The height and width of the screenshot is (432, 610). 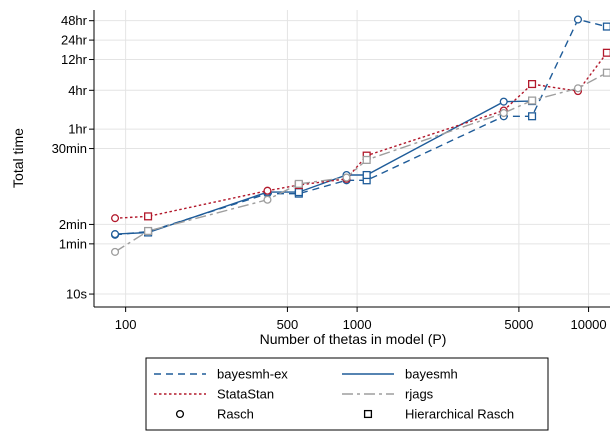 What do you see at coordinates (214, 394) in the screenshot?
I see `legend-item: StataStan` at bounding box center [214, 394].